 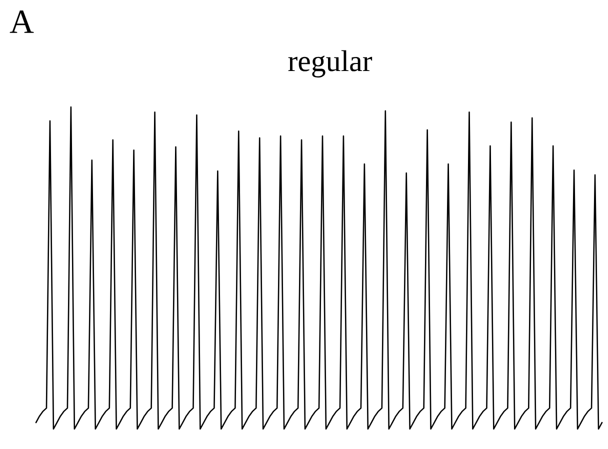 I want to click on chart-title: regular, so click(x=330, y=64).